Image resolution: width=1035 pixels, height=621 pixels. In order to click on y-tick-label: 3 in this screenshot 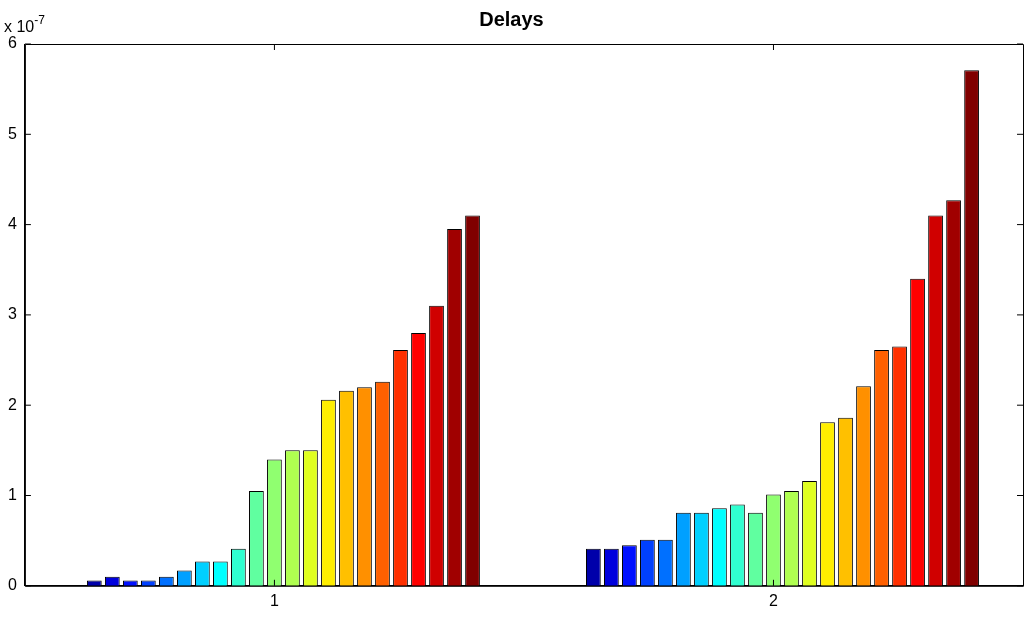, I will do `click(12, 314)`.